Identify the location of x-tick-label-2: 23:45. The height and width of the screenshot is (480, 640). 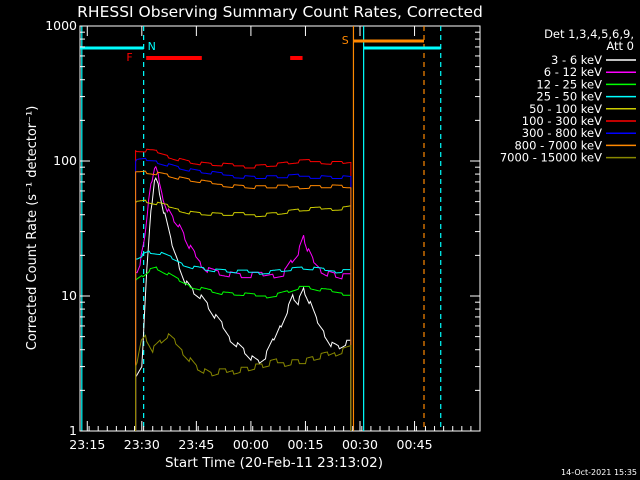
(196, 444).